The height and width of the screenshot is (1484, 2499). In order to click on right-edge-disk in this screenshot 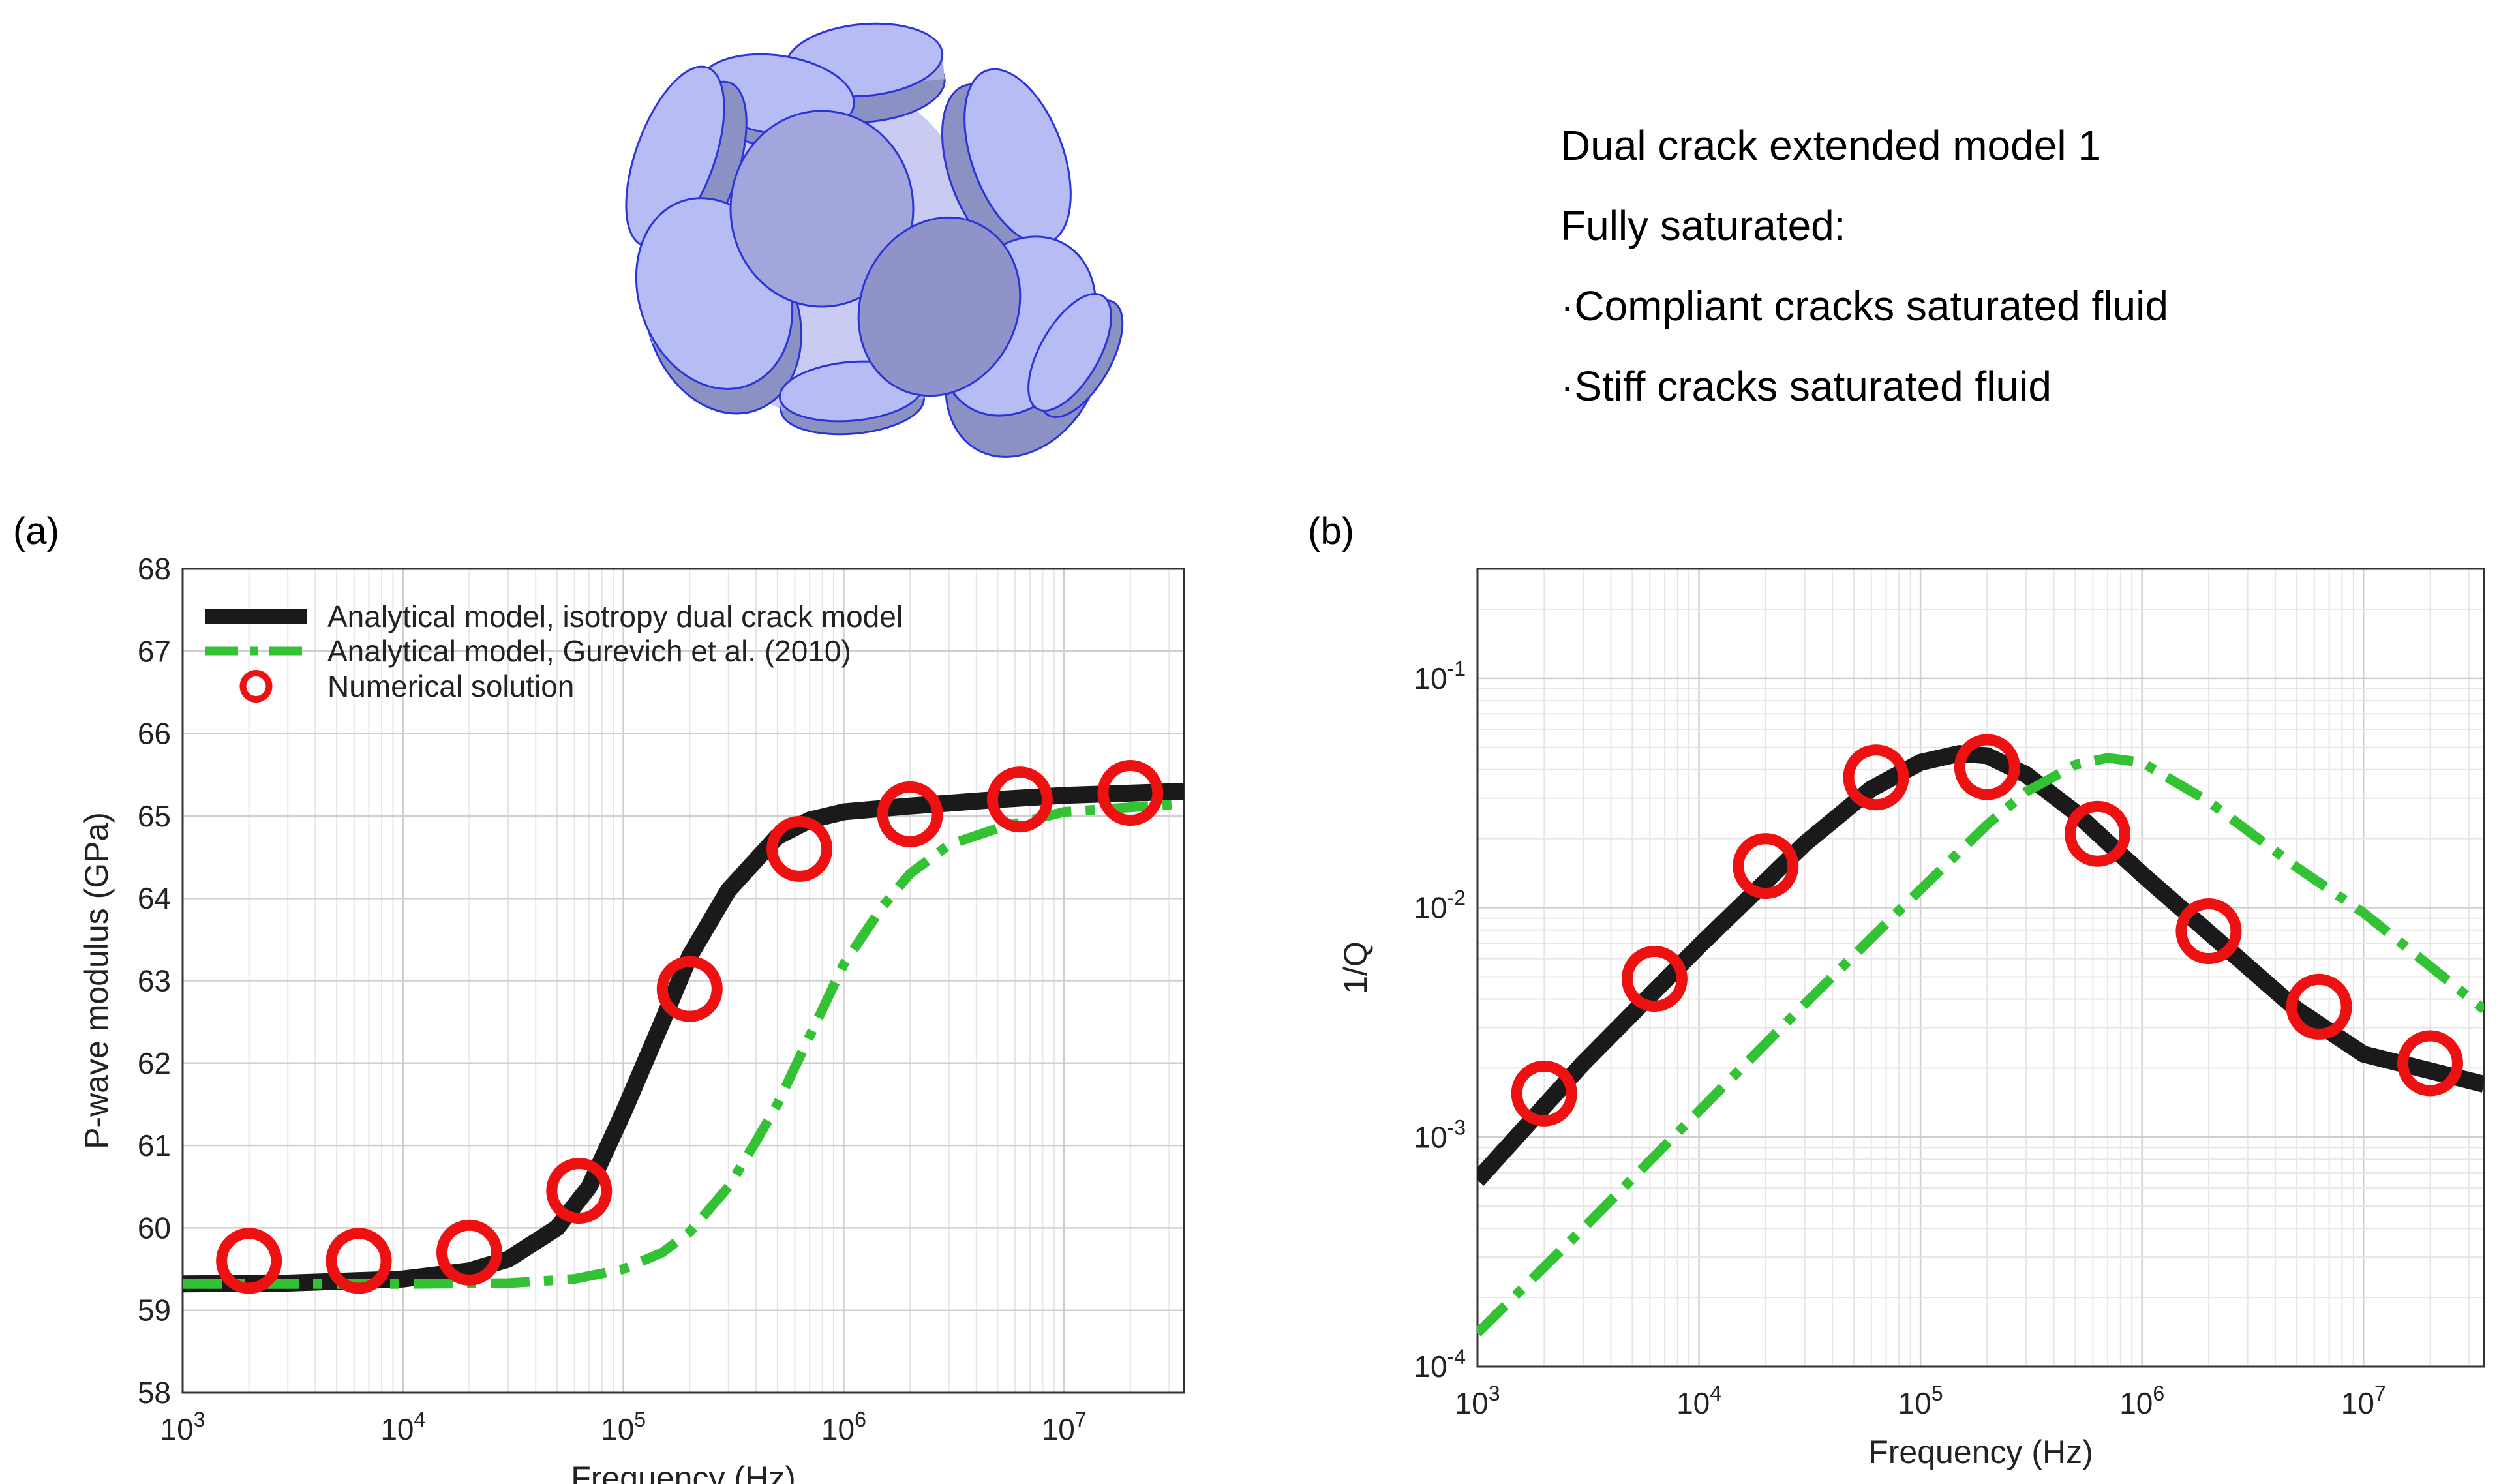, I will do `click(1075, 355)`.